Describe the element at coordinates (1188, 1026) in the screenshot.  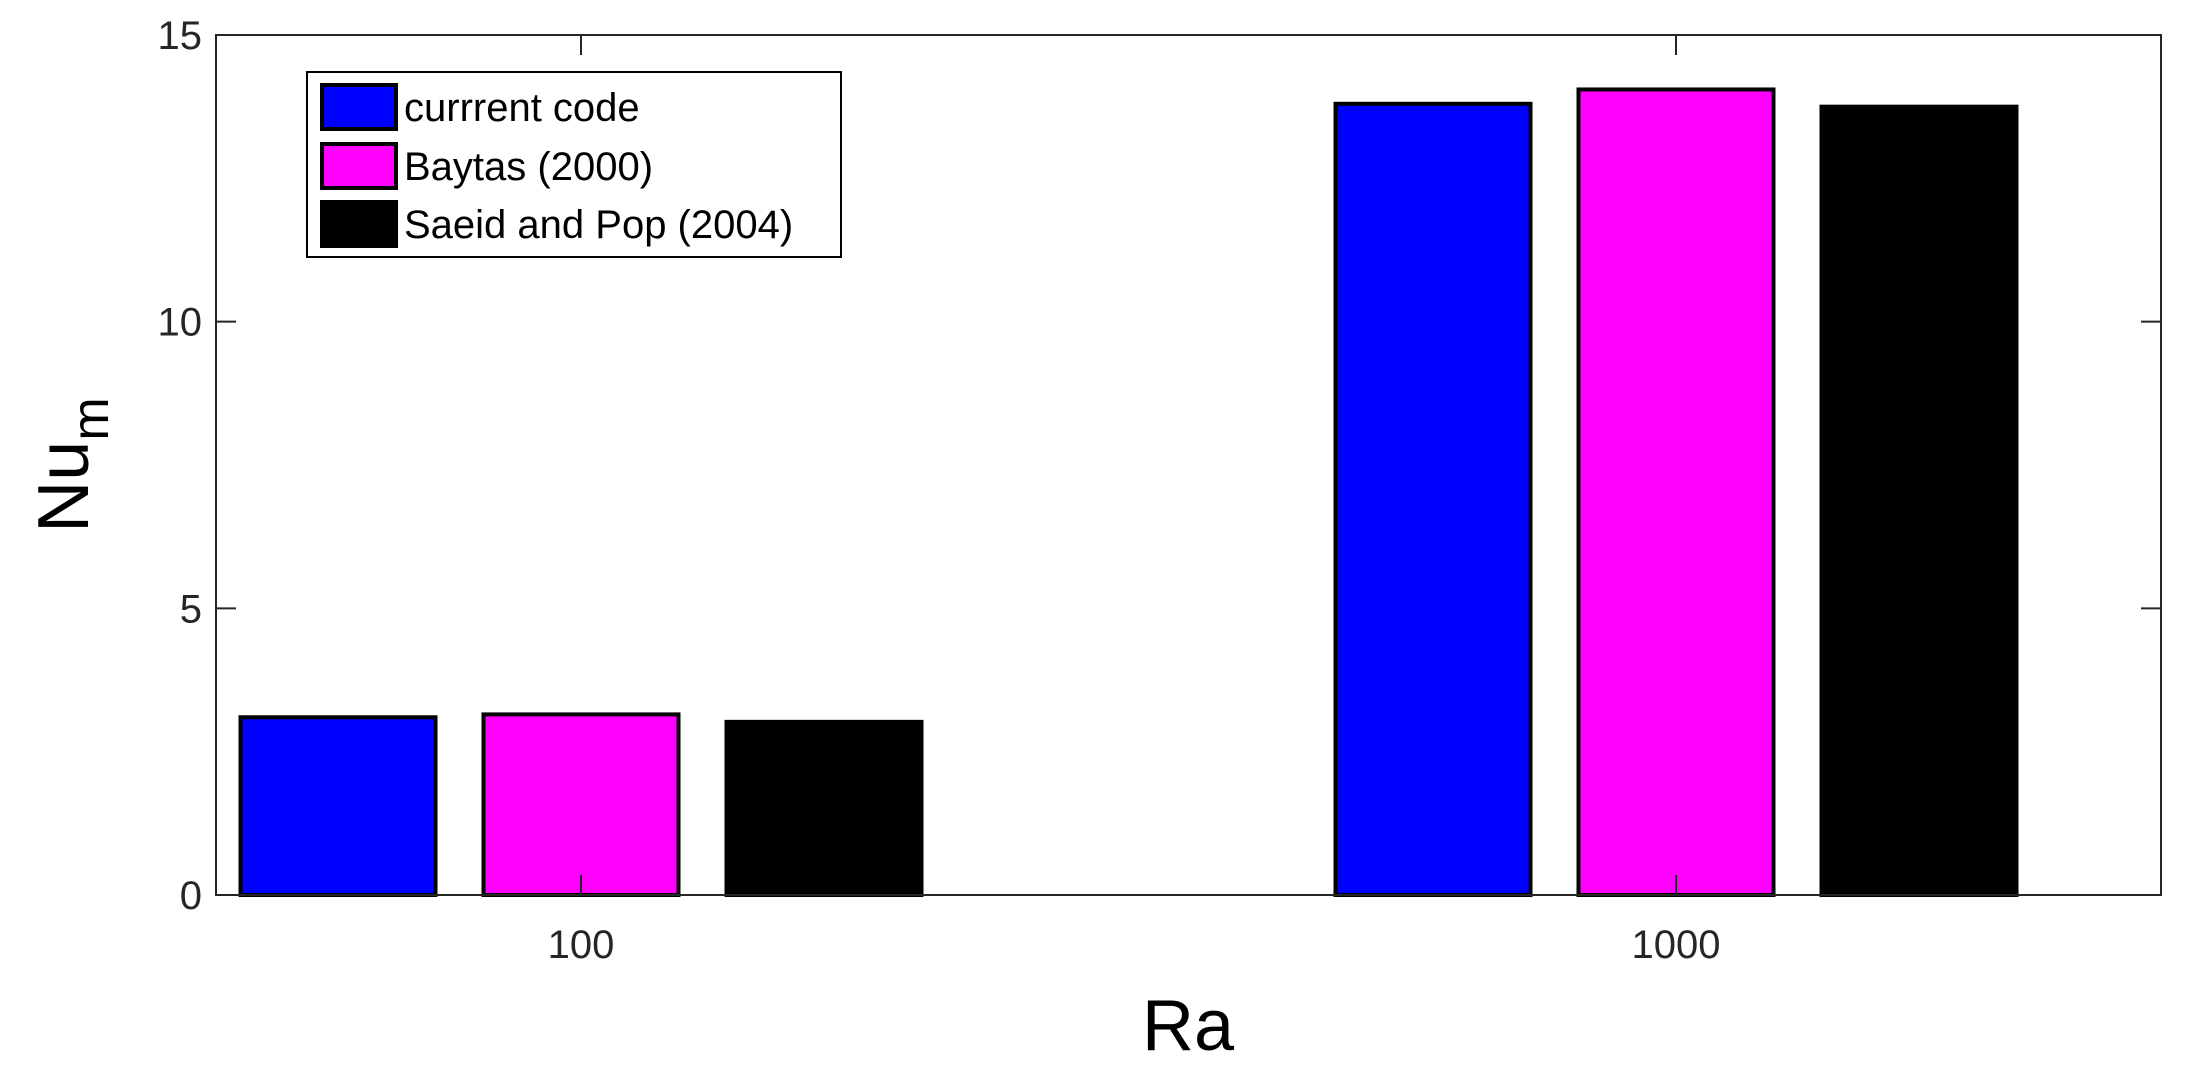
I see `x-axis-label: Ra` at that location.